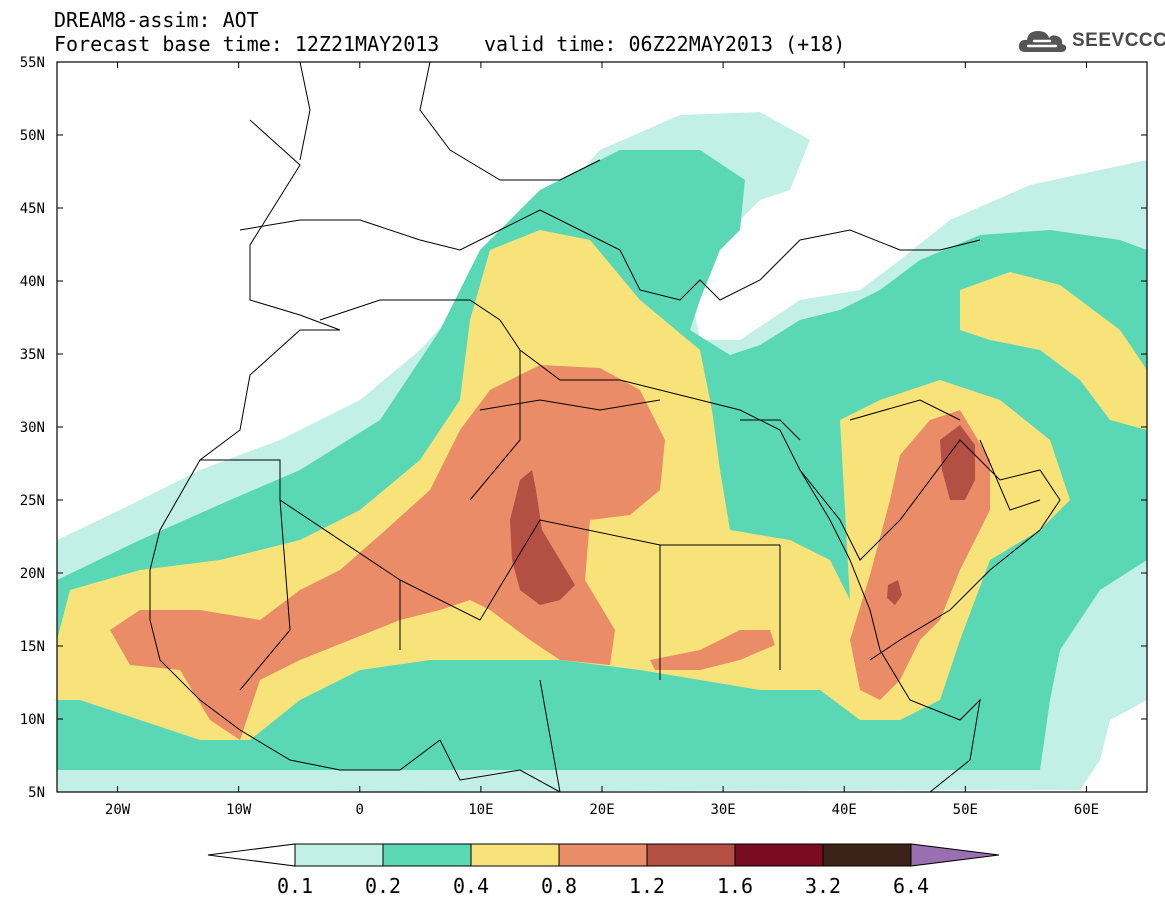  I want to click on lat-tick-label: 10N, so click(32, 720).